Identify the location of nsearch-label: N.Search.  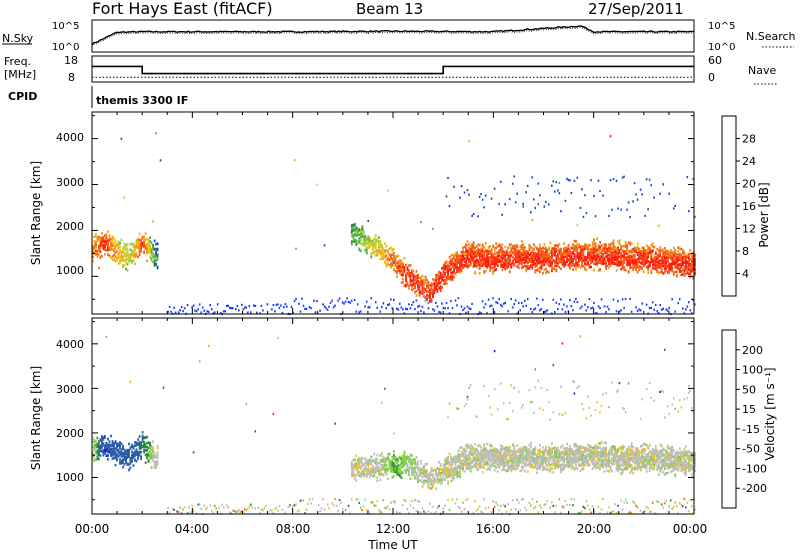
(771, 36).